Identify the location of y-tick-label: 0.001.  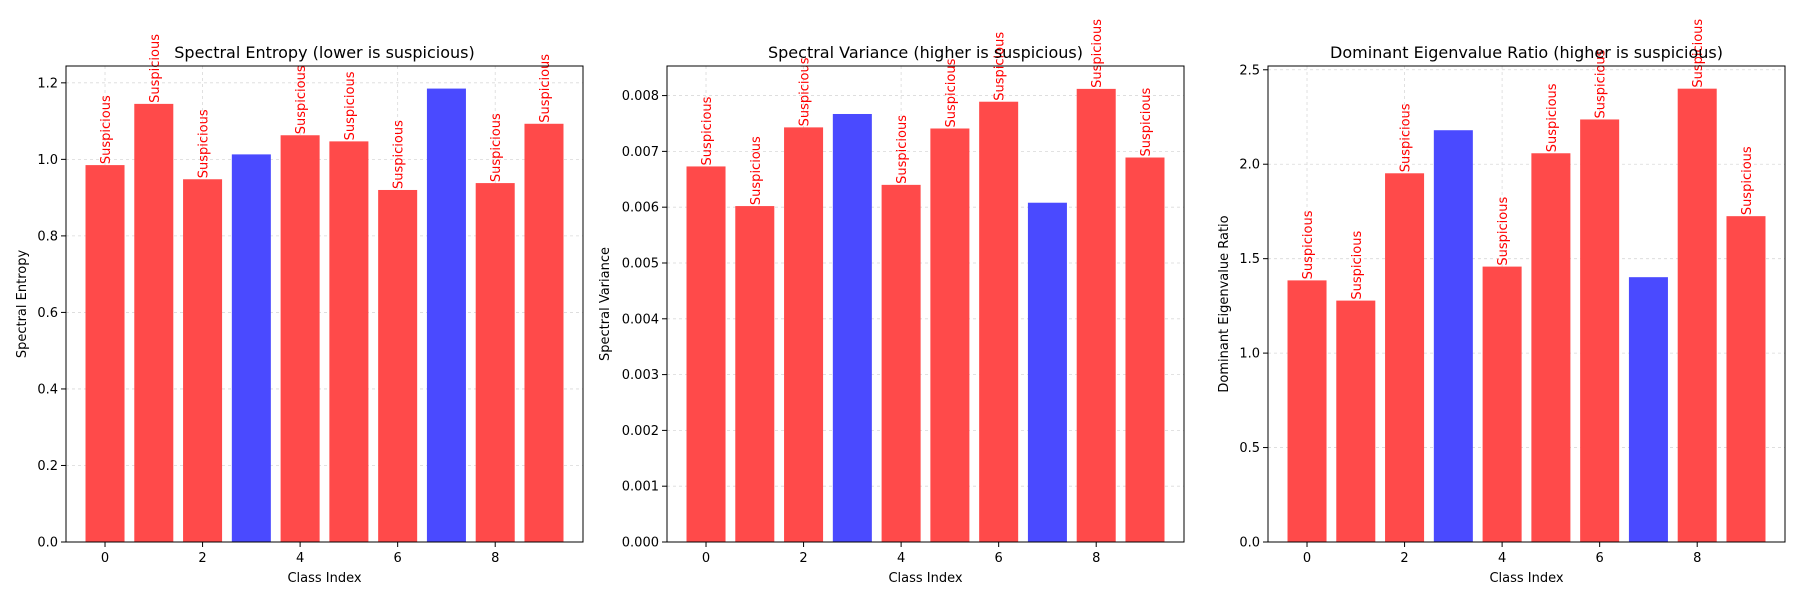
(640, 487).